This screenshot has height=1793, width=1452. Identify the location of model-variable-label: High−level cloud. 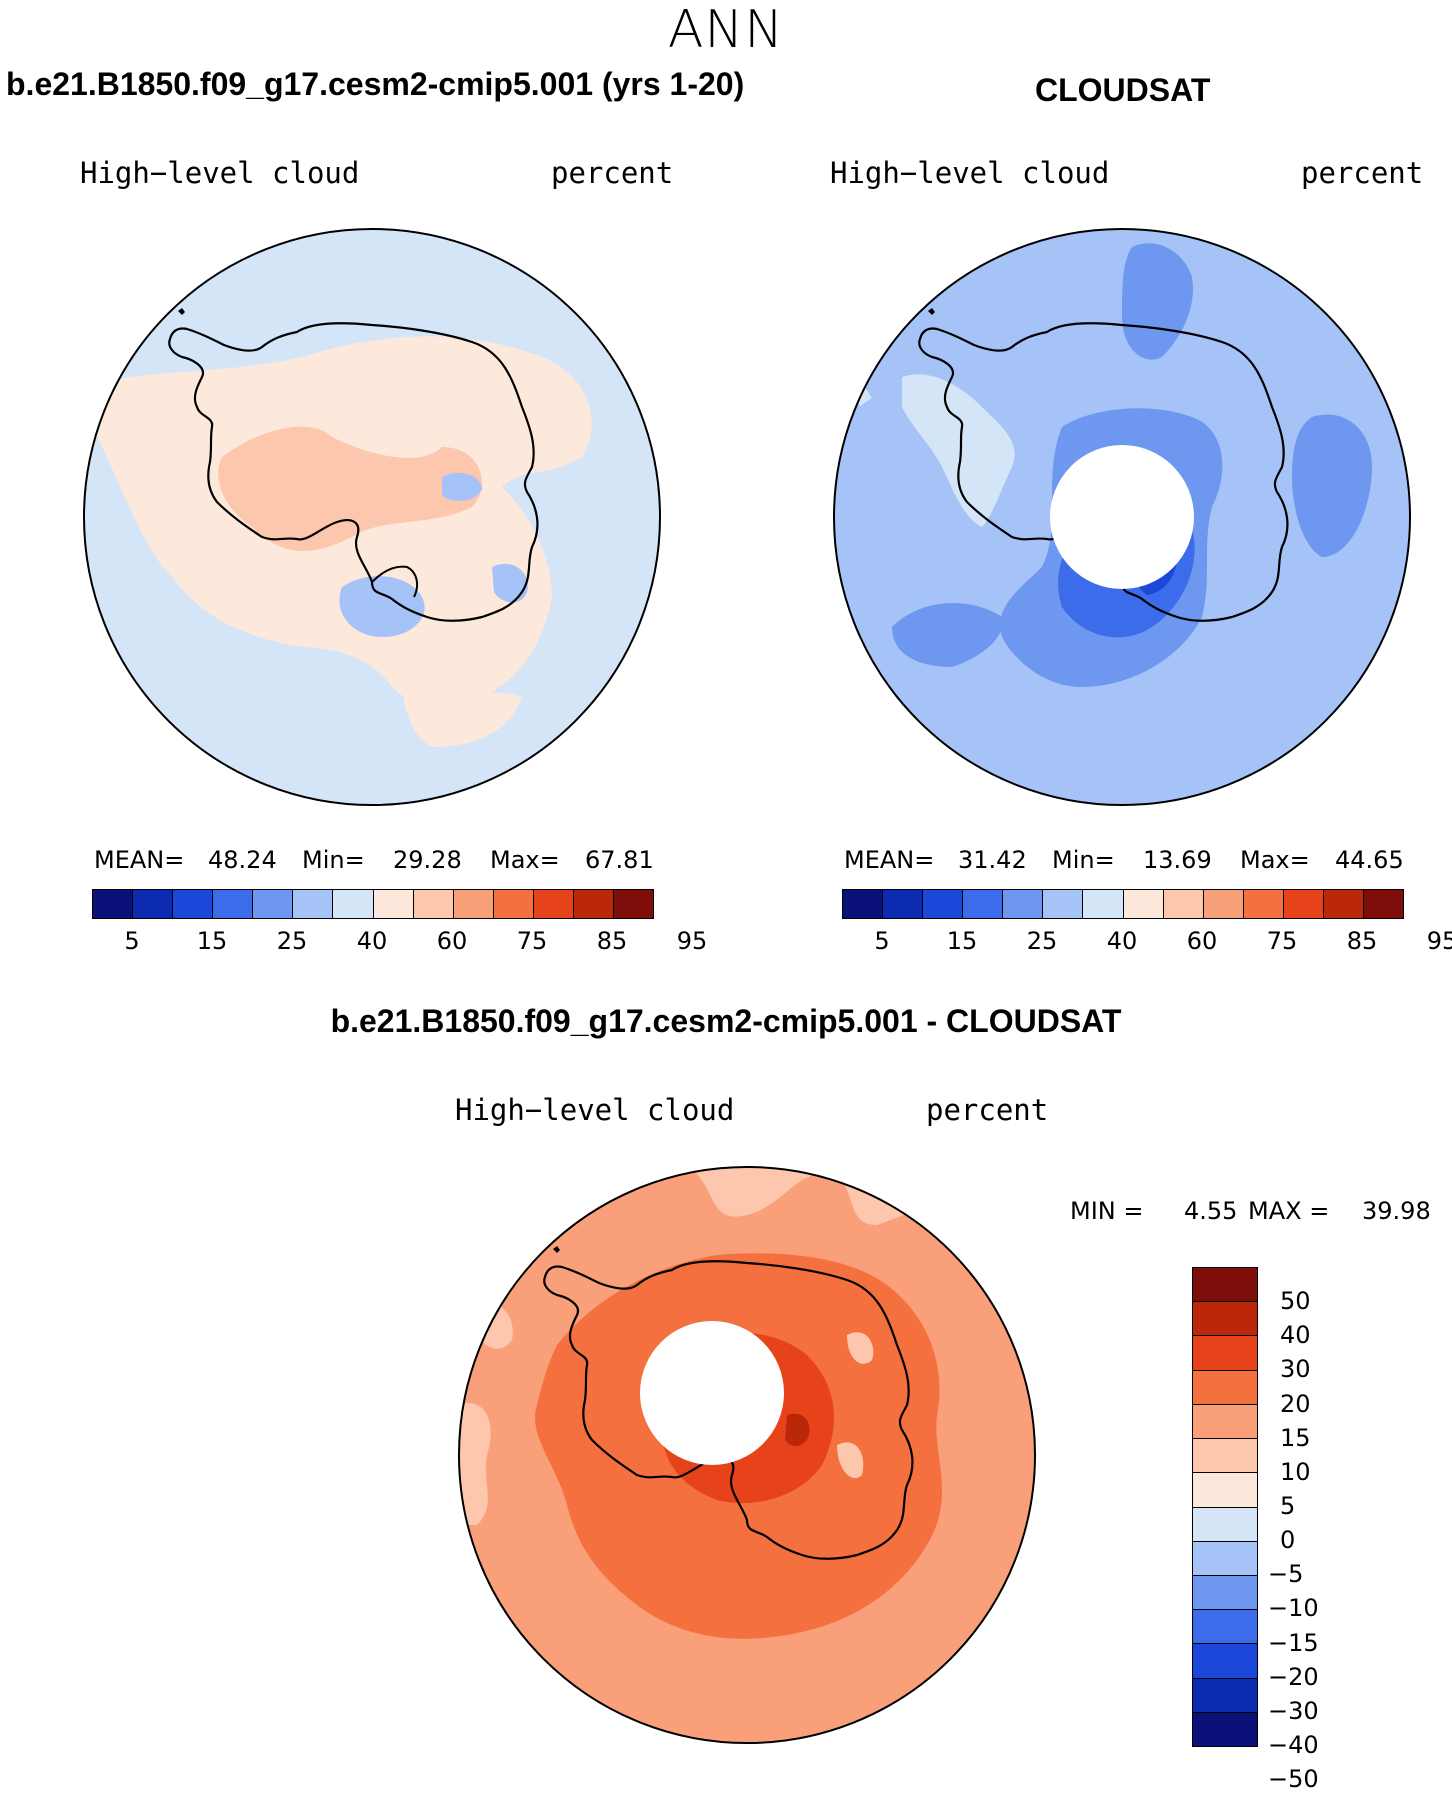
(220, 173).